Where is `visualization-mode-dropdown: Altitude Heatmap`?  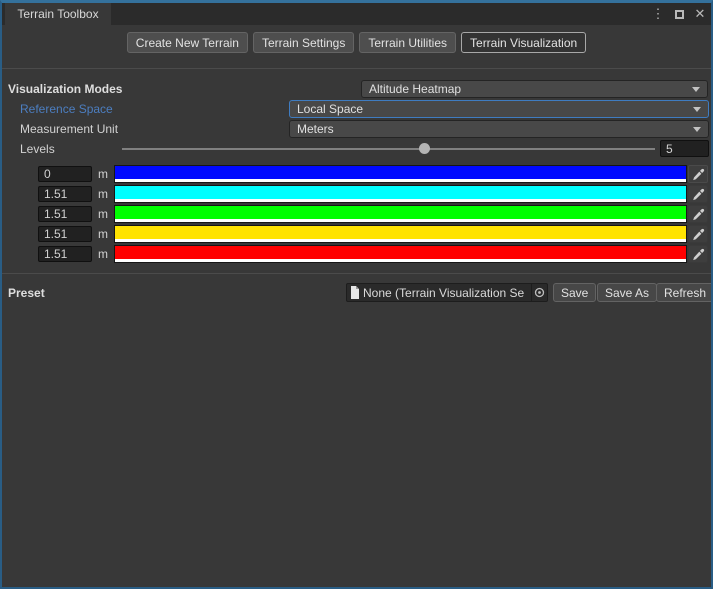
visualization-mode-dropdown: Altitude Heatmap is located at coordinates (534, 89).